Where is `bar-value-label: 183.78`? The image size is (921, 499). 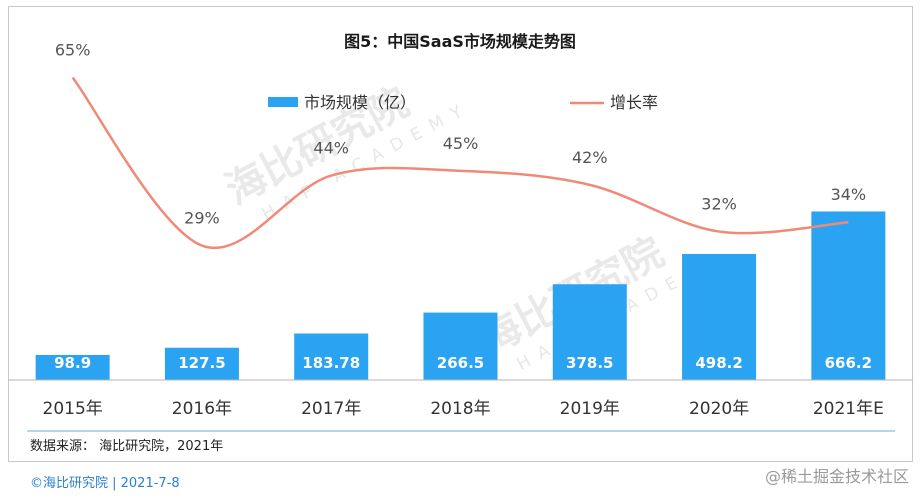 bar-value-label: 183.78 is located at coordinates (331, 363).